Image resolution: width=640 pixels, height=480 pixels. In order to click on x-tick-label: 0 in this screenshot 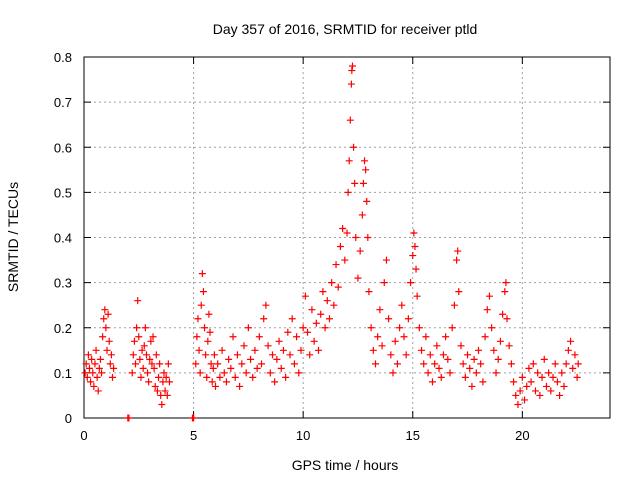, I will do `click(83, 435)`.